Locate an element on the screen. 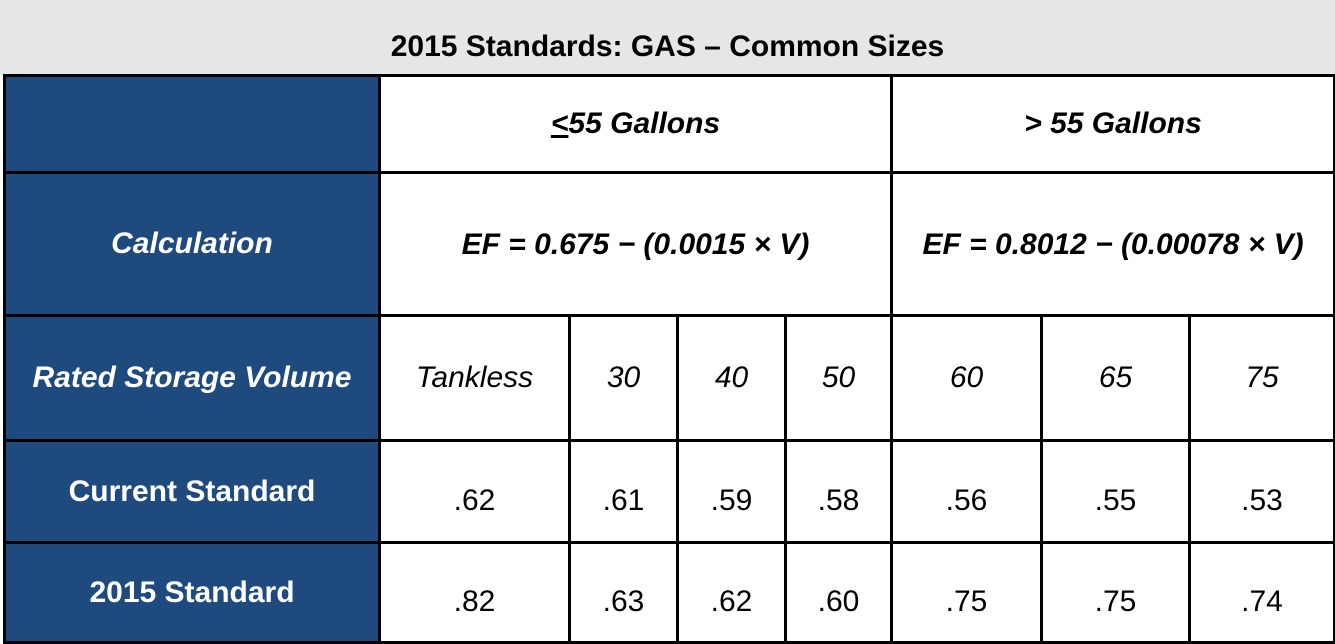 This screenshot has height=644, width=1335. volume-cell: 65 is located at coordinates (1116, 378).